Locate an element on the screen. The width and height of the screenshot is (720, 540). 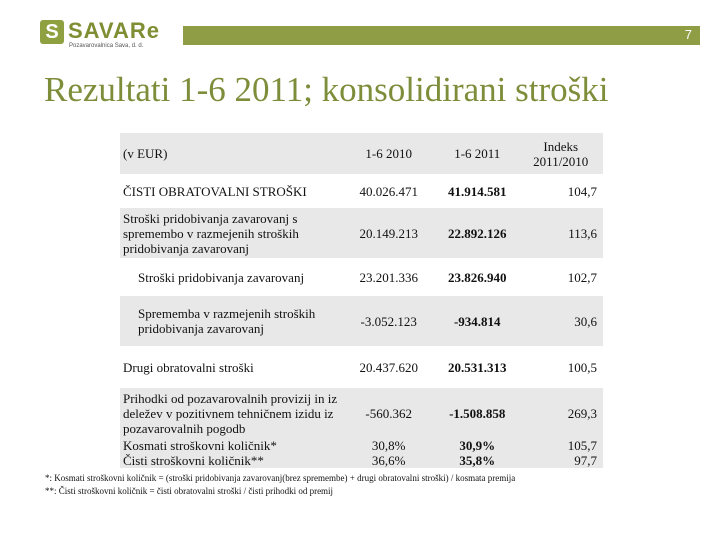
row-label: Stroški pridobivanja zavarovanj is located at coordinates (221, 277).